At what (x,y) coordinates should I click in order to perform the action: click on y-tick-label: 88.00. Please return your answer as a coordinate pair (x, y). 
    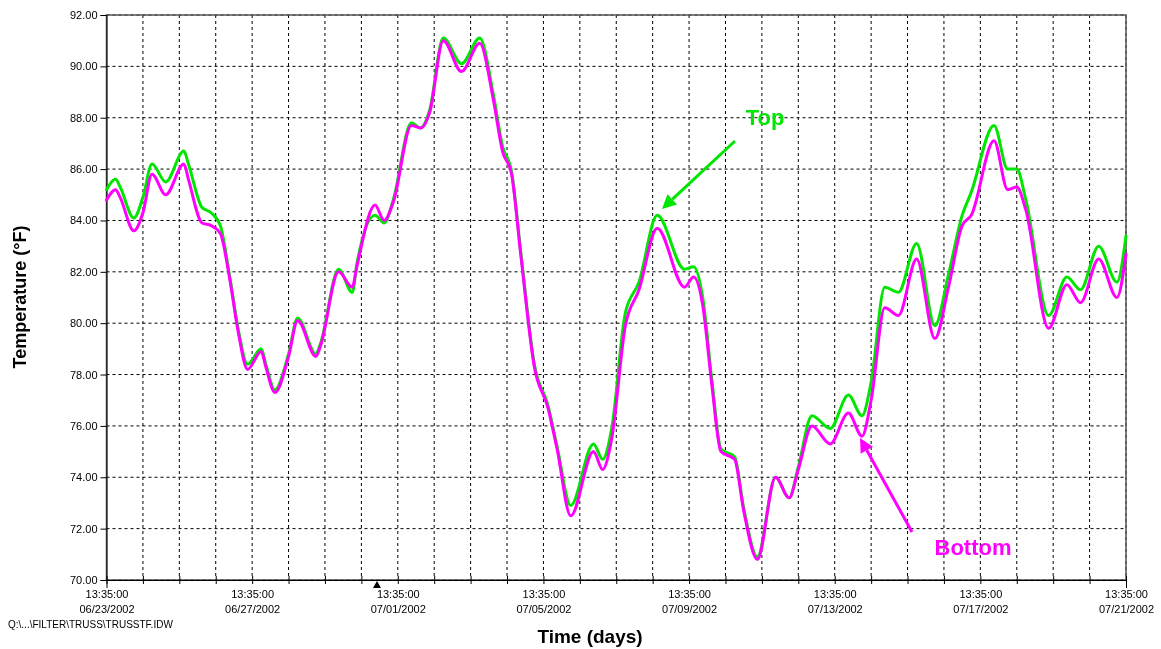
    Looking at the image, I should click on (83, 117).